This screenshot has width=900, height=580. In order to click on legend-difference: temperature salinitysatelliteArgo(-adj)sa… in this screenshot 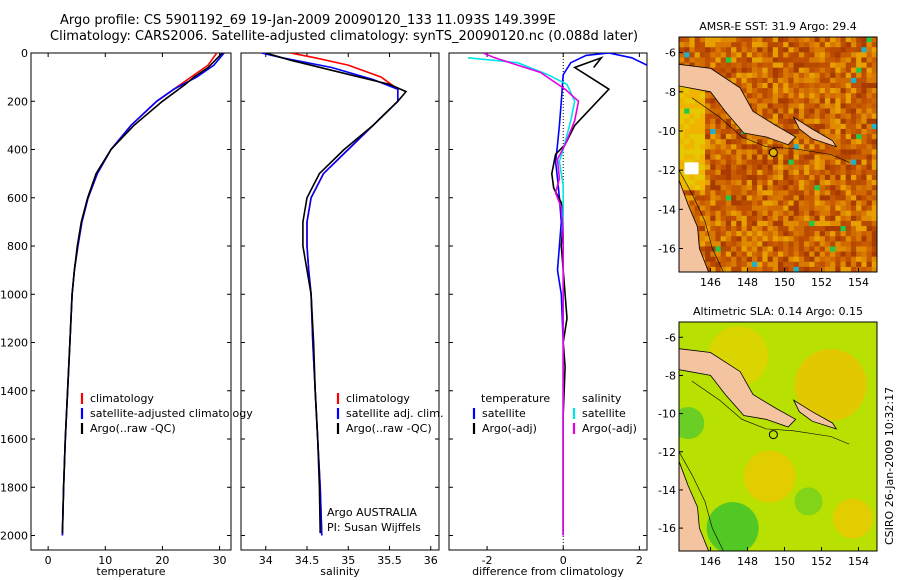, I will do `click(554, 413)`.